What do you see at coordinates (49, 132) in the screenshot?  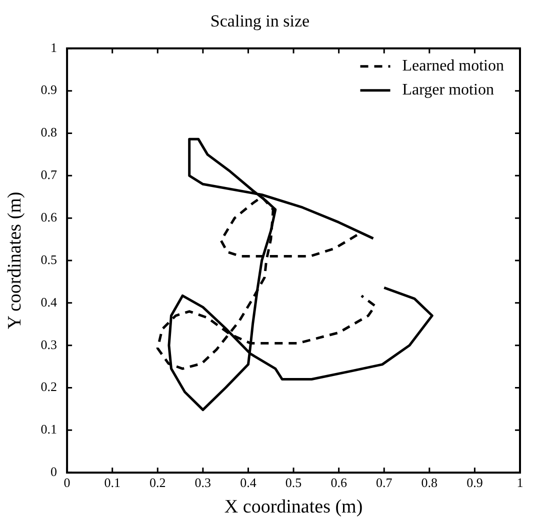 I see `y-tick-label: 0.8` at bounding box center [49, 132].